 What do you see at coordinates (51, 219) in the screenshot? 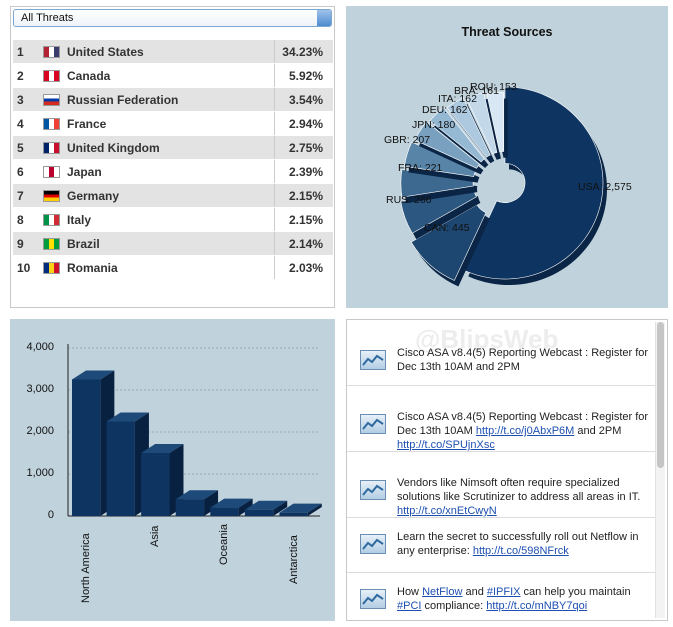
I see `flag-it-icon` at bounding box center [51, 219].